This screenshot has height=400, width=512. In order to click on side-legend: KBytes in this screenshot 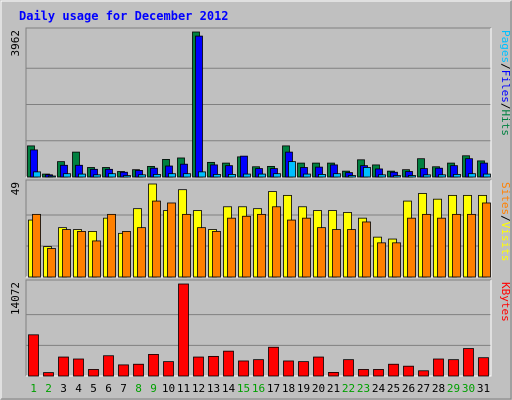, I will do `click(505, 302)`.